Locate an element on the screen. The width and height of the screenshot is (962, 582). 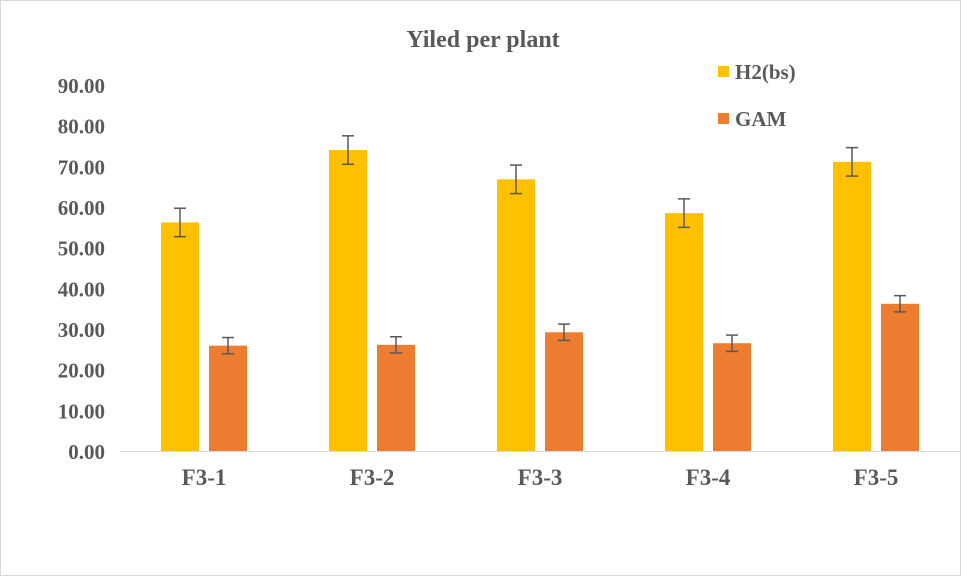
y-tick-label: 70.00 is located at coordinates (81, 167).